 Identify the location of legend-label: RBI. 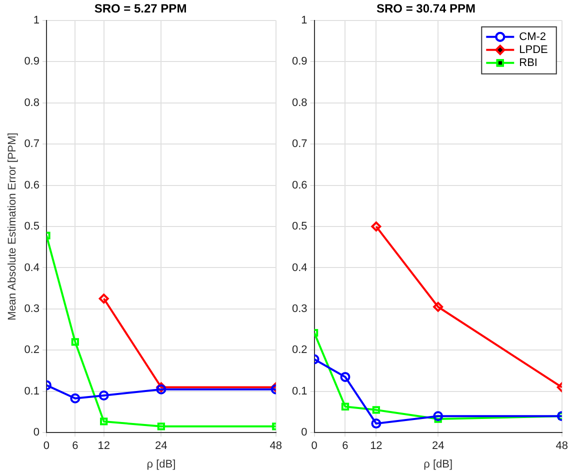
(528, 62).